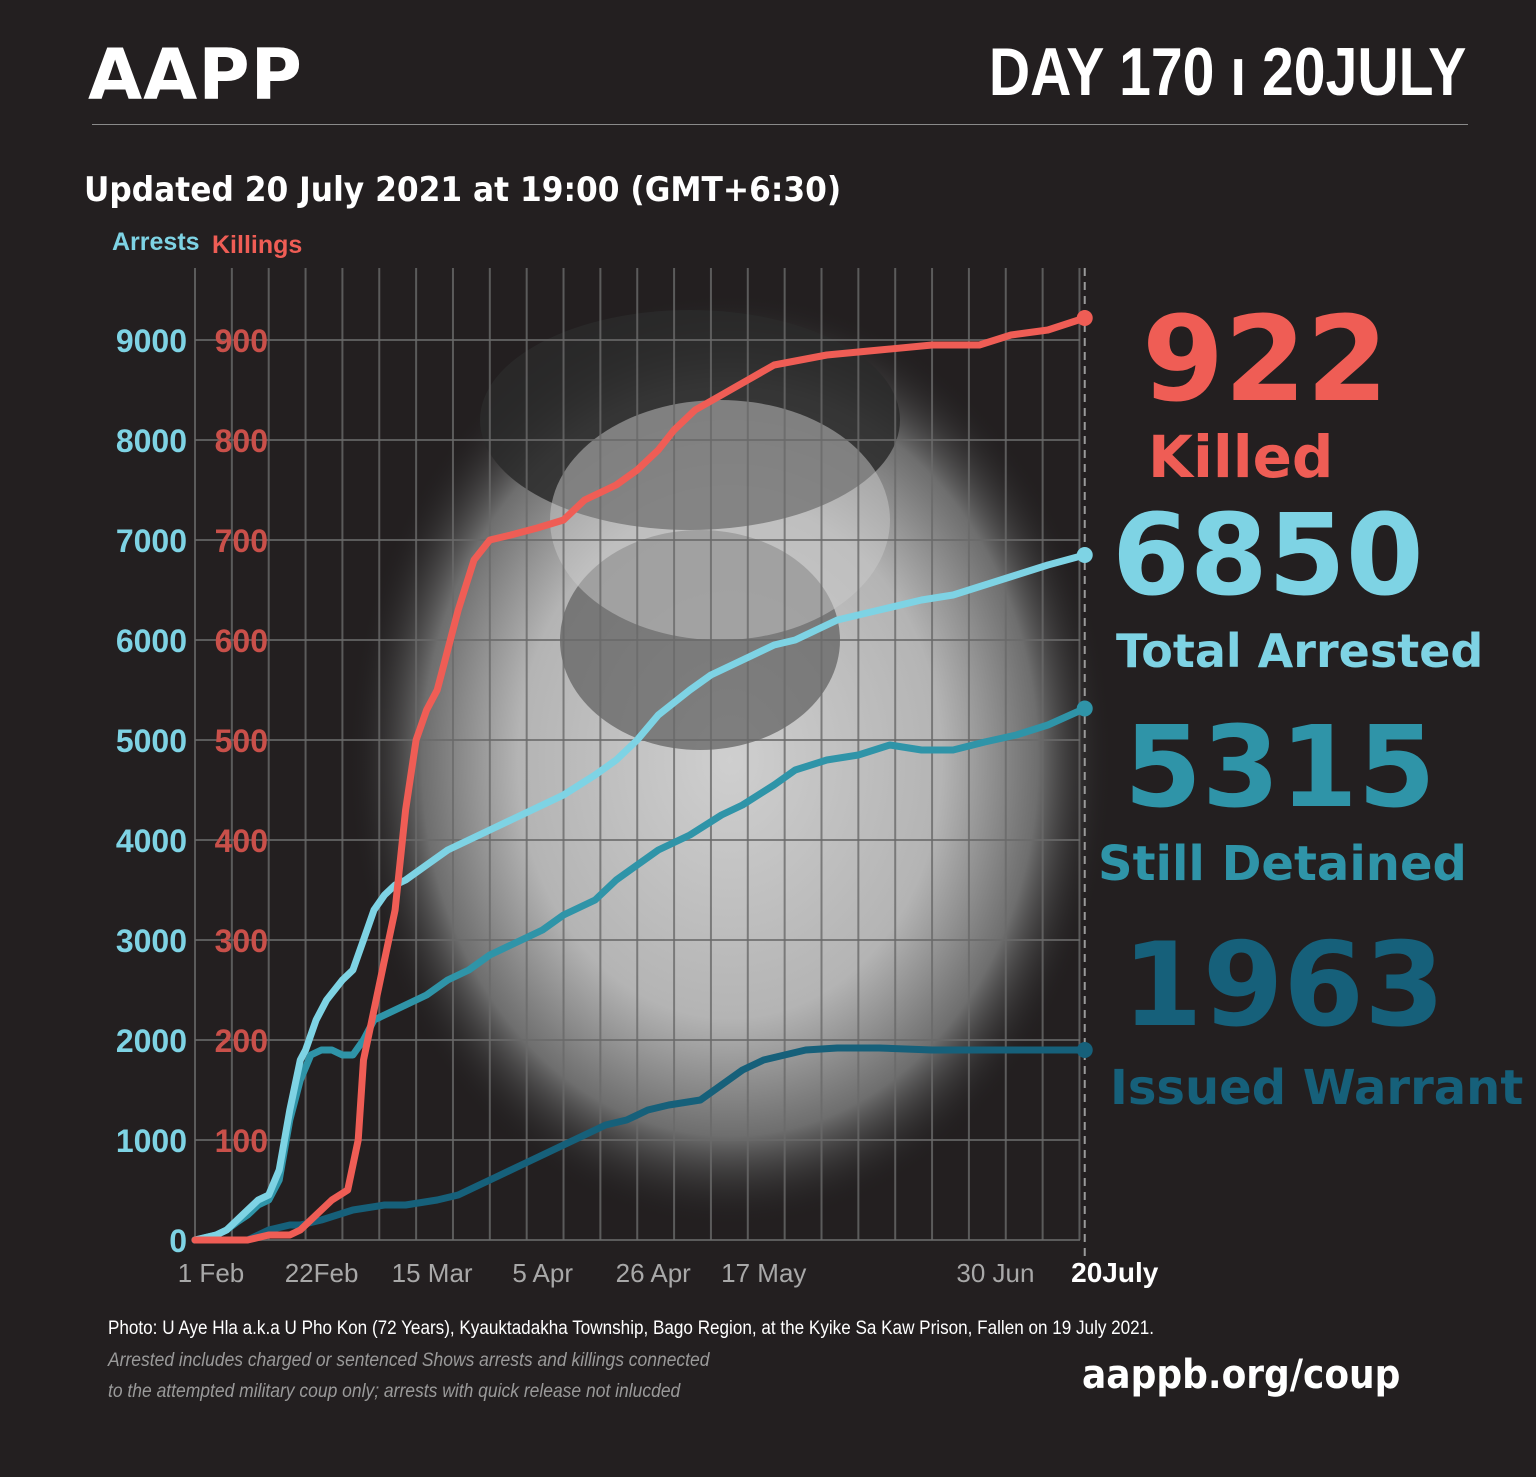 This screenshot has width=1536, height=1477. I want to click on x-tick-label: 15 Mar, so click(432, 1273).